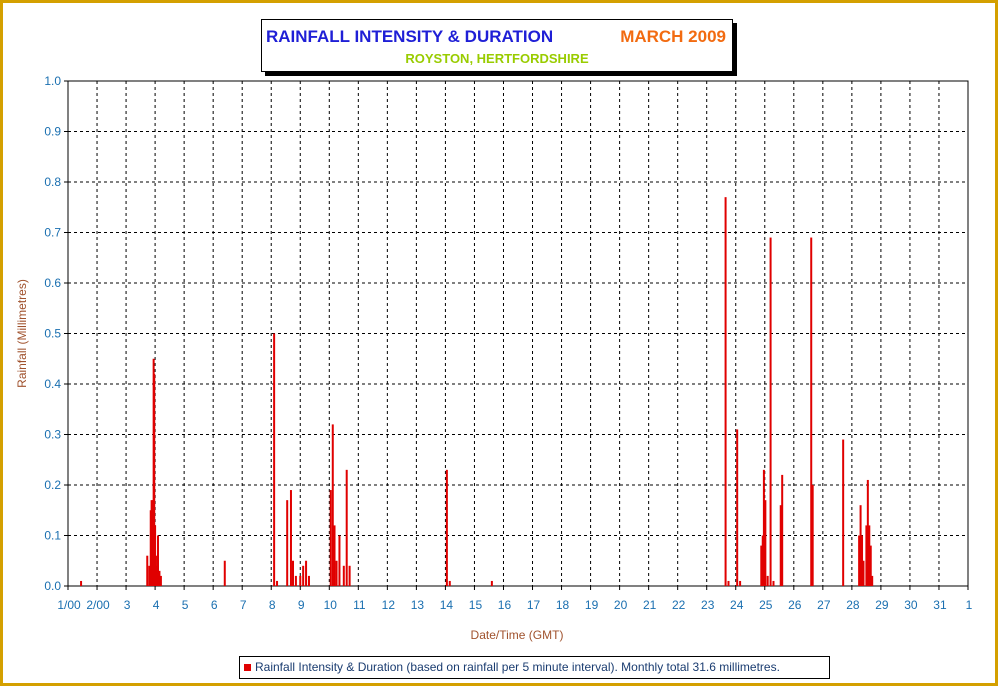  I want to click on x-tick-label: 3, so click(127, 605).